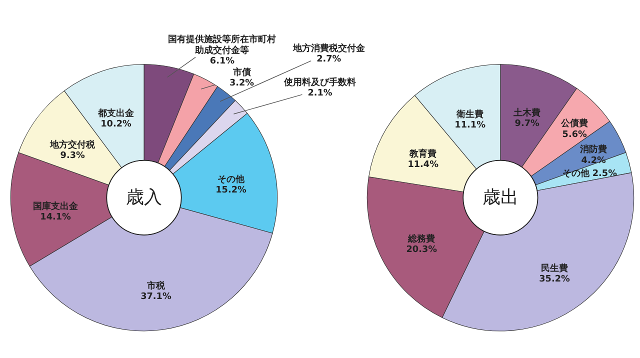 The image size is (640, 358). I want to click on data-label: 37.1%, so click(156, 297).